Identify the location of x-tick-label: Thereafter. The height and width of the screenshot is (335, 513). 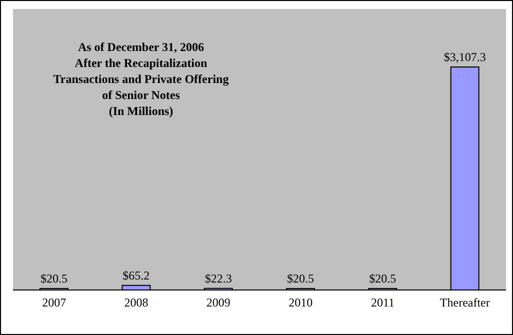
(465, 303).